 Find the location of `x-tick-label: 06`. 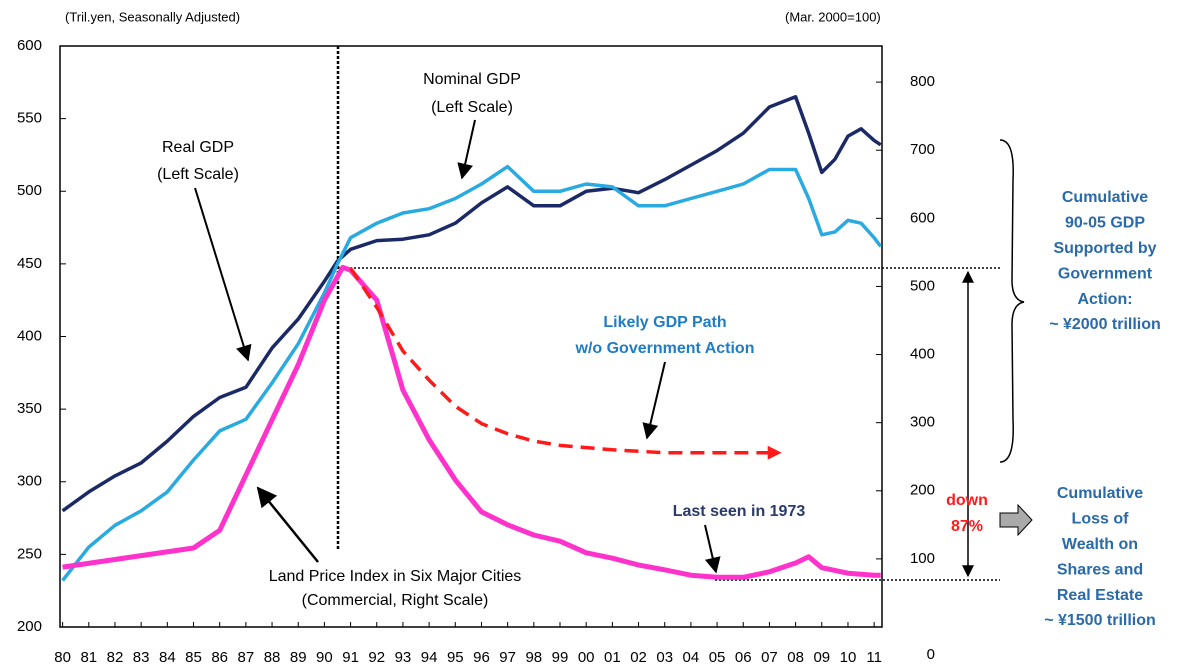

x-tick-label: 06 is located at coordinates (743, 657).